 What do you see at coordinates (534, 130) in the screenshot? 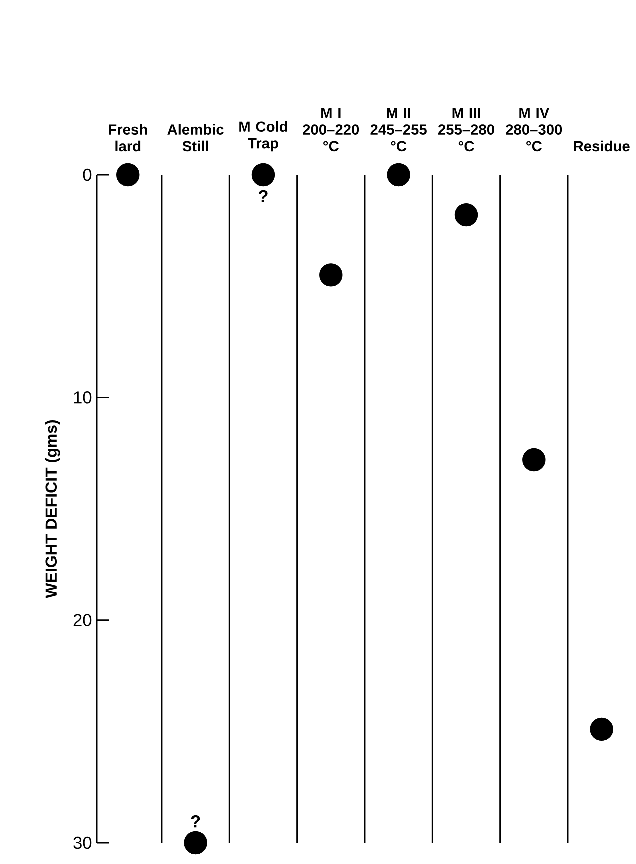
I see `x-tick-label: M IV 280–300 °C` at bounding box center [534, 130].